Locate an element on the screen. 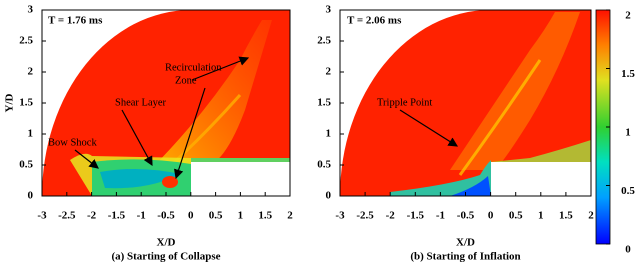 Image resolution: width=642 pixels, height=266 pixels. caption: (b) Starting of Inflation is located at coordinates (465, 257).